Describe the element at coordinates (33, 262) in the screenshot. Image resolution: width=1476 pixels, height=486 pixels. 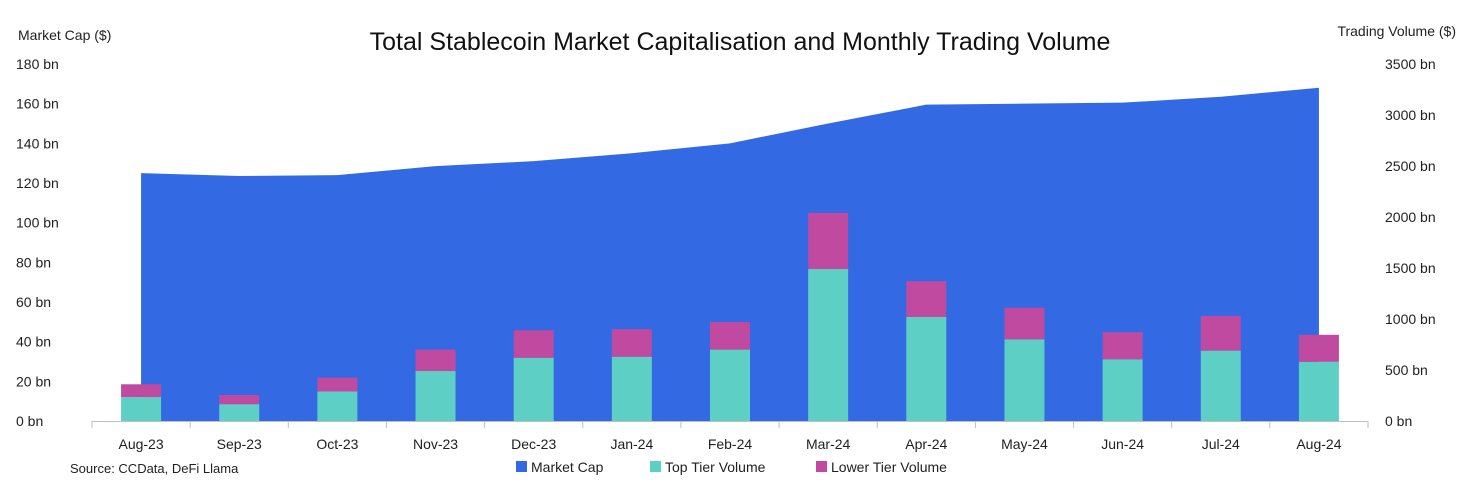
I see `left-tick-label: 80 bn` at that location.